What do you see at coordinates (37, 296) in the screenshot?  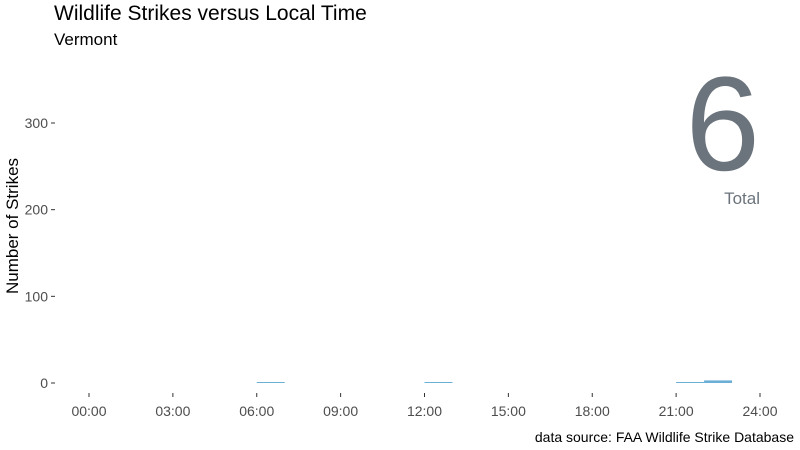 I see `y-tick-label: 100` at bounding box center [37, 296].